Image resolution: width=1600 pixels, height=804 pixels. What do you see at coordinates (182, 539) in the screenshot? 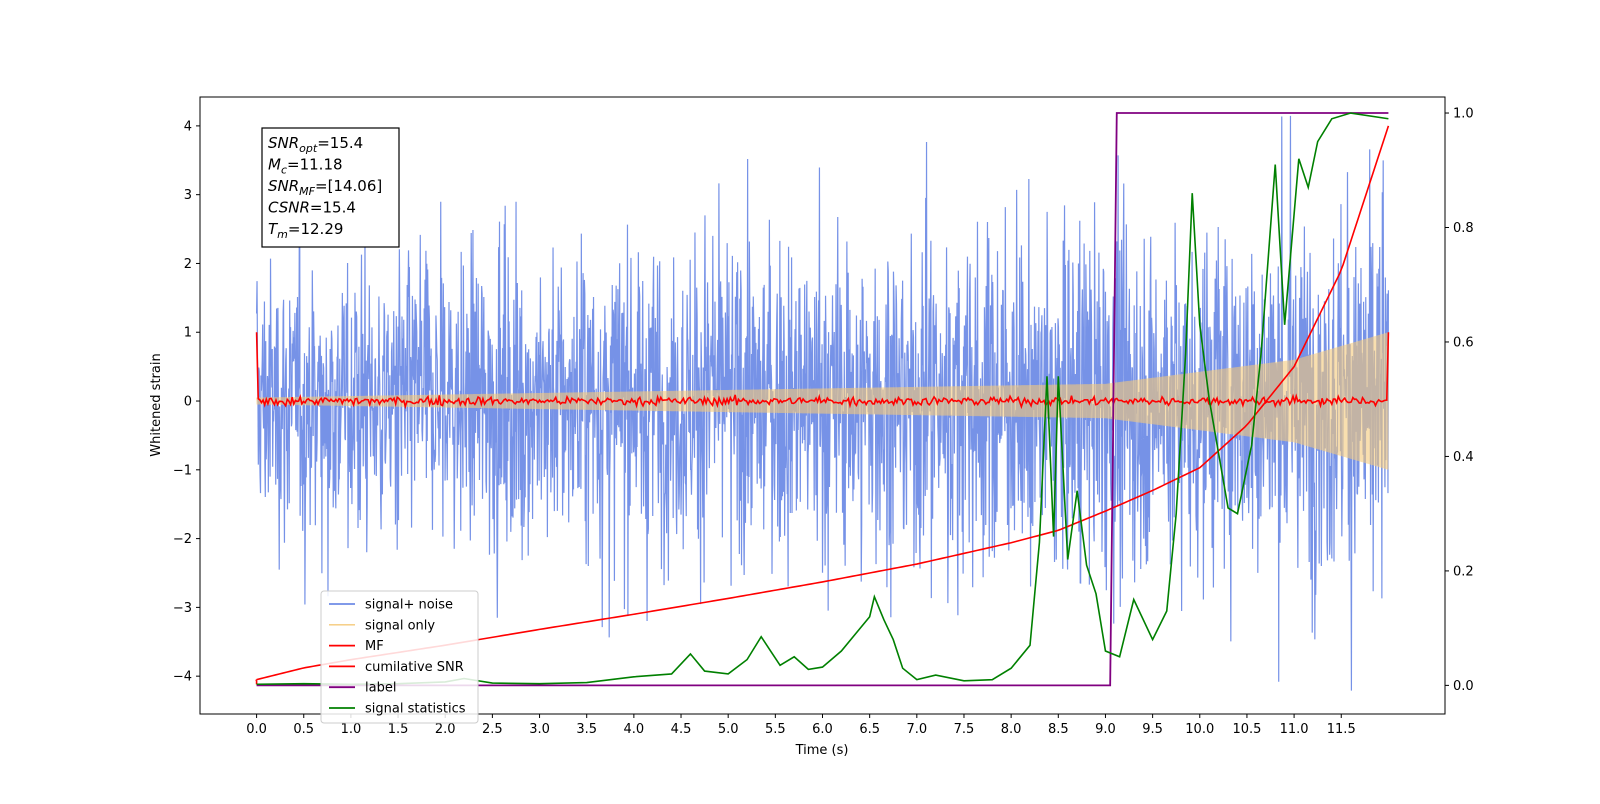
I see `y-tick-label: −2` at bounding box center [182, 539].